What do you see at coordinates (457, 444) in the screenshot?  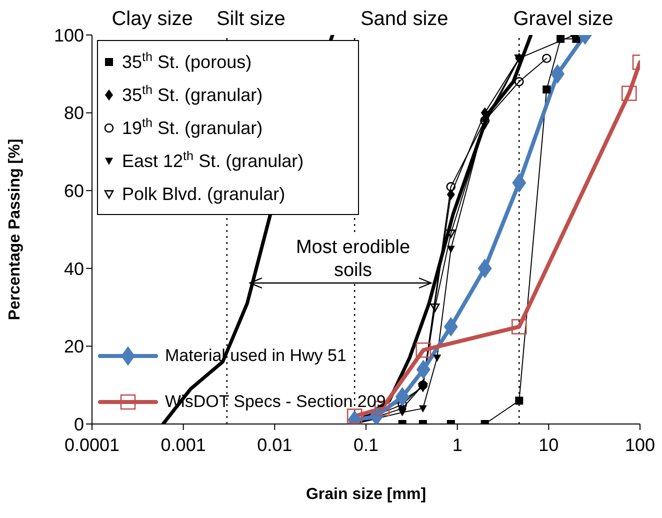 I see `x-tick-label: 1` at bounding box center [457, 444].